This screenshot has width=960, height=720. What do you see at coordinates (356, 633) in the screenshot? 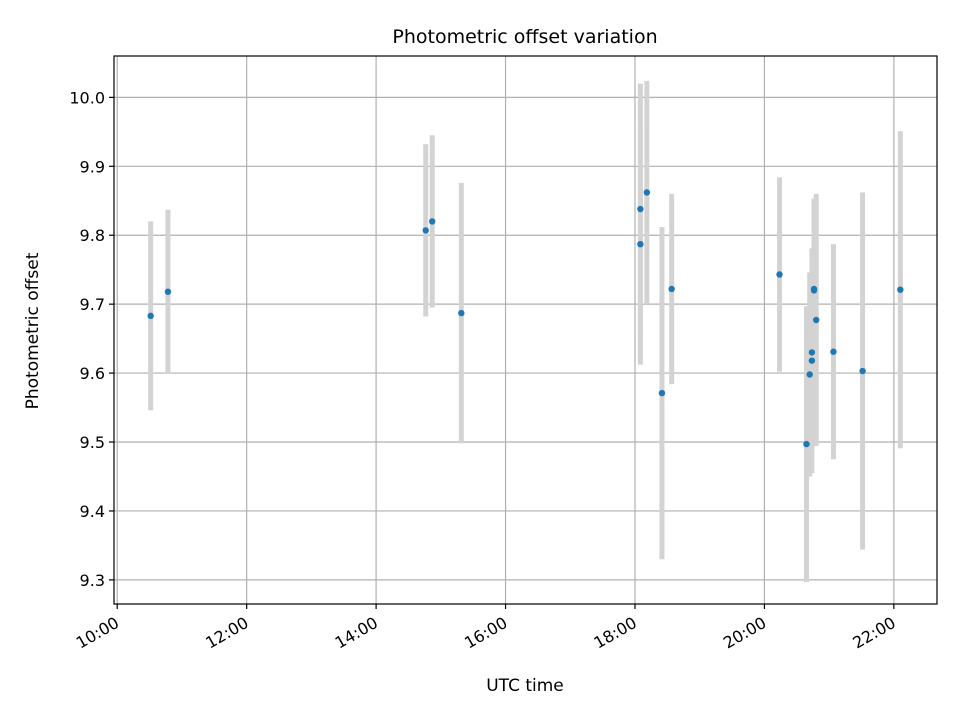
I see `x-tick-label: 14:00` at bounding box center [356, 633].